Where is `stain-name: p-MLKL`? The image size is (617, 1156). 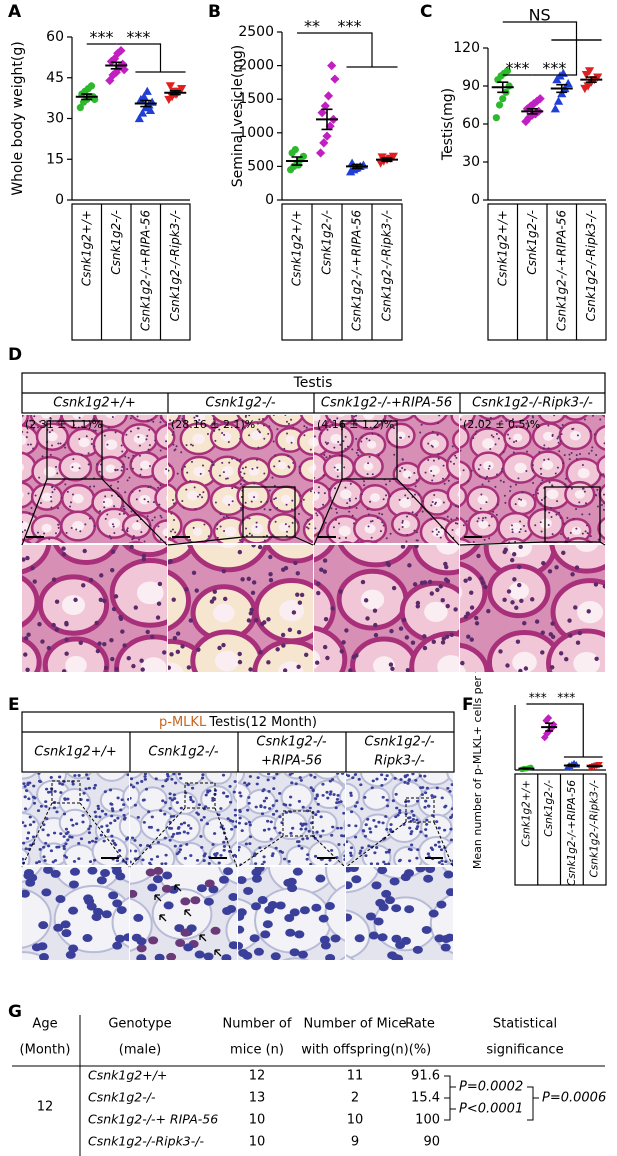
stain-name: p-MLKL is located at coordinates (183, 722).